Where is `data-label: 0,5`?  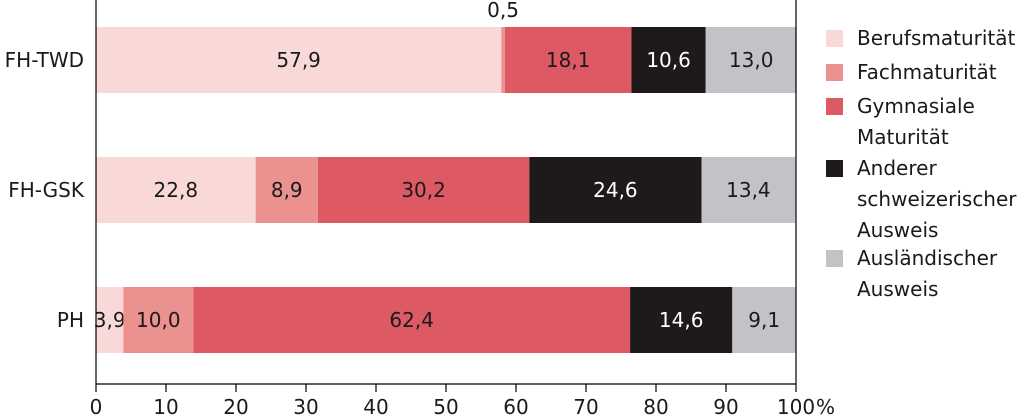
data-label: 0,5 is located at coordinates (503, 11).